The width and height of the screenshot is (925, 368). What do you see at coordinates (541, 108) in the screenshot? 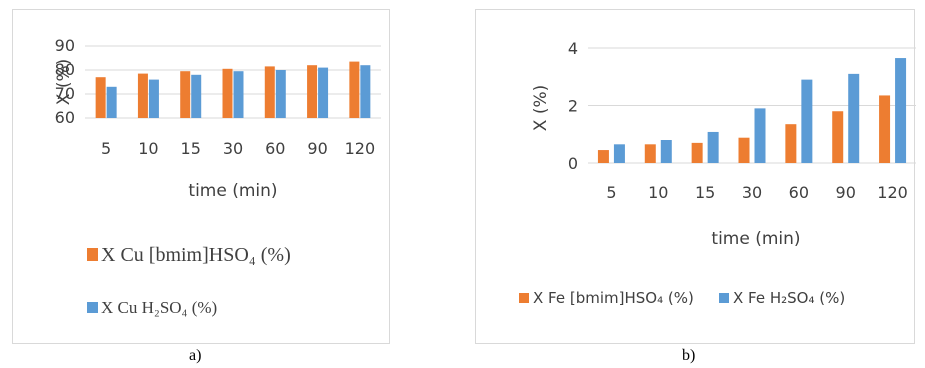
I see `chart-b-y-axis-title: X (%)` at bounding box center [541, 108].